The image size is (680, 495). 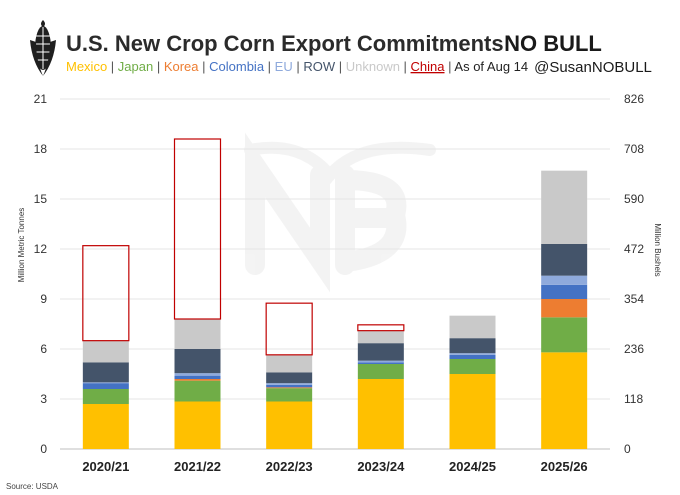 What do you see at coordinates (284, 66) in the screenshot?
I see `legend-item-eu: EU` at bounding box center [284, 66].